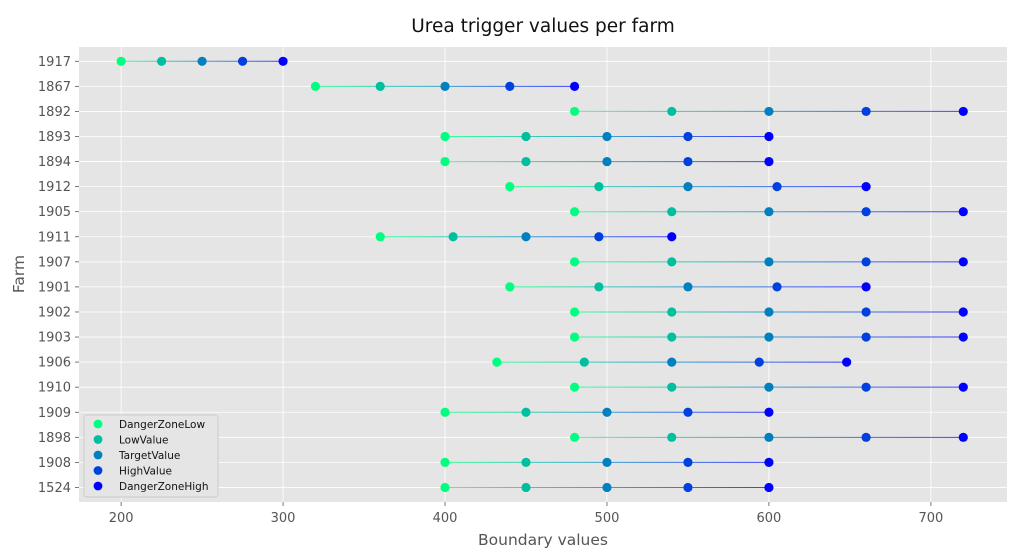 The height and width of the screenshot is (560, 1024). What do you see at coordinates (54, 262) in the screenshot?
I see `y-tick-label: 1907` at bounding box center [54, 262].